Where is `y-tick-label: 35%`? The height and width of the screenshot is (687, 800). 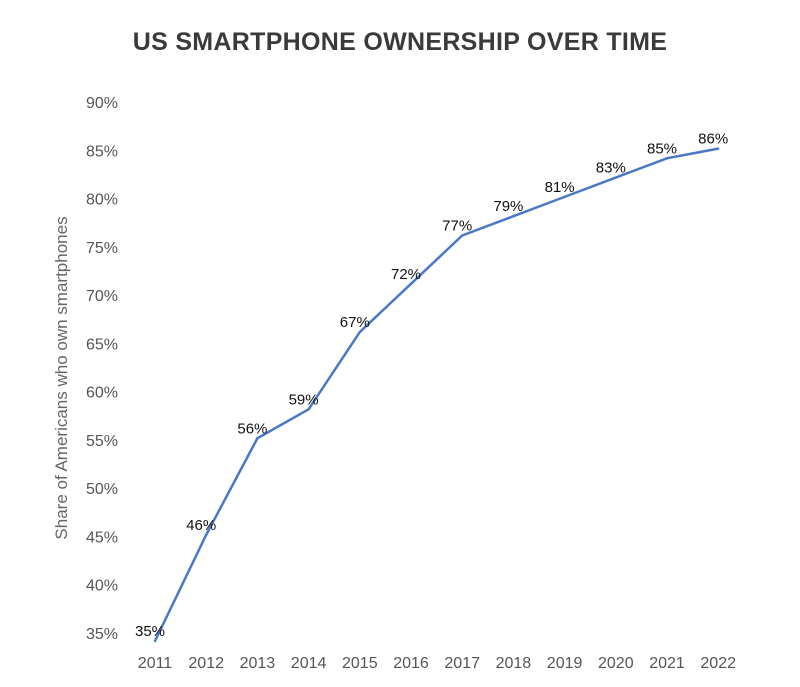 y-tick-label: 35% is located at coordinates (102, 634).